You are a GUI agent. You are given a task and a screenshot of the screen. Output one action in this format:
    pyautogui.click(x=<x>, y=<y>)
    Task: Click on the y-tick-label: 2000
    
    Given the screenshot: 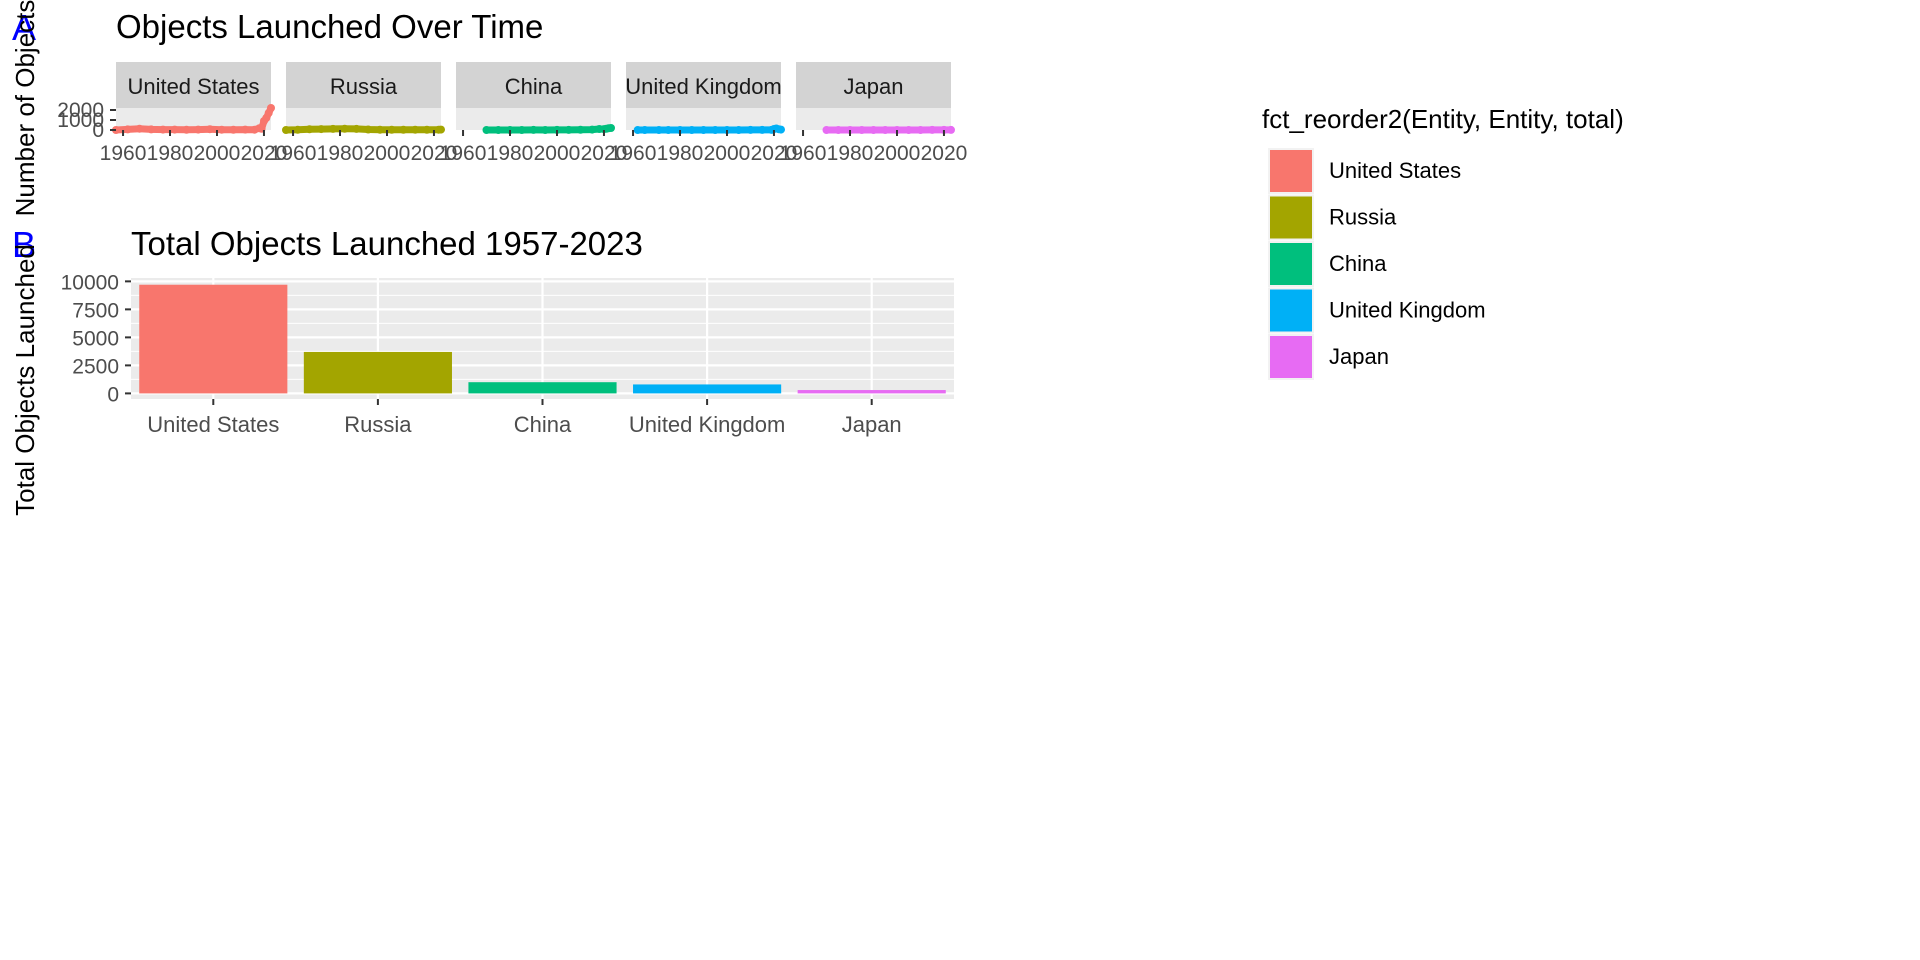 What is the action you would take?
    pyautogui.click(x=80, y=110)
    